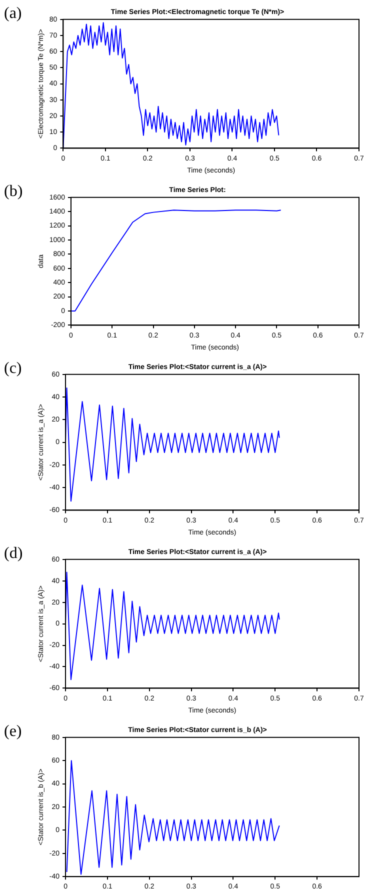 This screenshot has height=896, width=373. What do you see at coordinates (13, 731) in the screenshot?
I see `text: (e)` at bounding box center [13, 731].